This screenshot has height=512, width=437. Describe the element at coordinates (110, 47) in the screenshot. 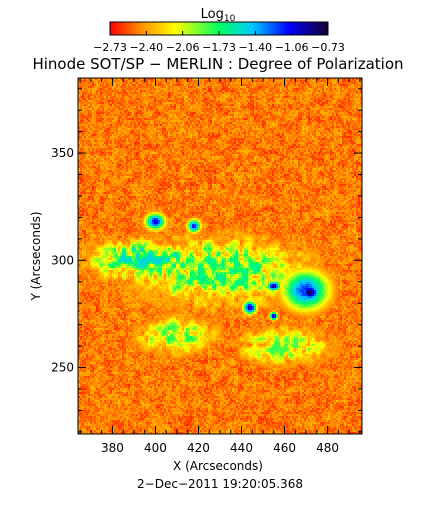

I see `colorbar-tick-label: −2.73` at that location.